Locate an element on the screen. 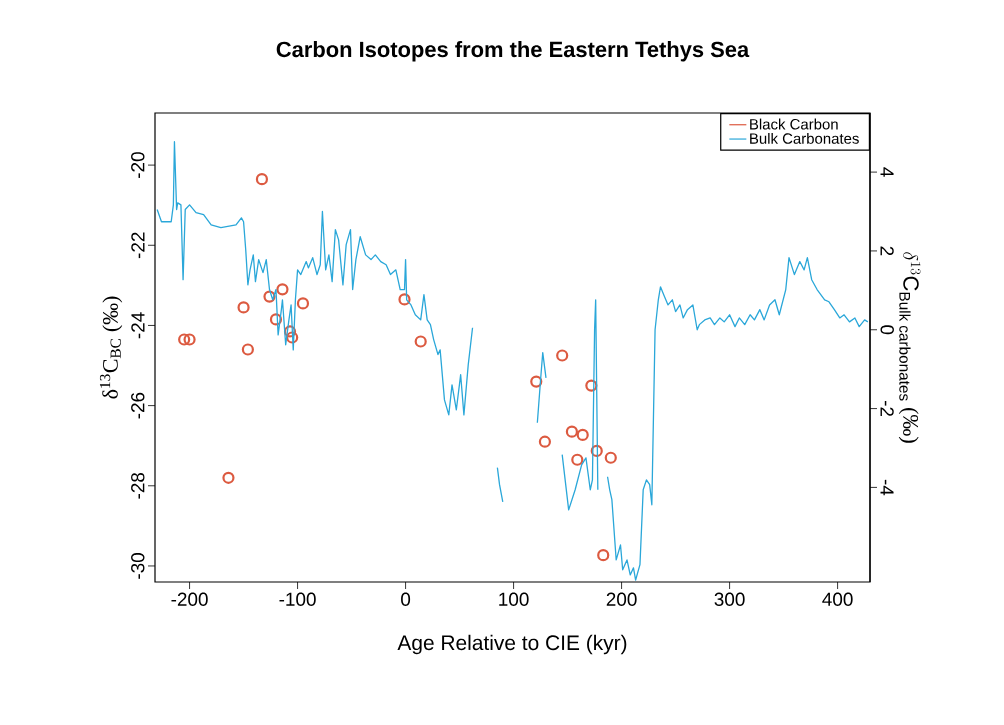 The height and width of the screenshot is (725, 1004). x-tick-label: 0 is located at coordinates (406, 599).